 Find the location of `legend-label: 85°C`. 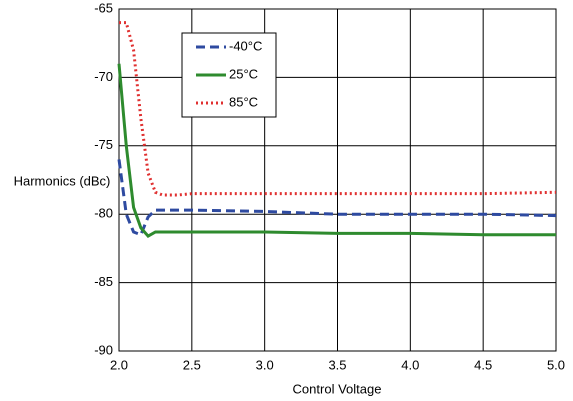

legend-label: 85°C is located at coordinates (243, 101).